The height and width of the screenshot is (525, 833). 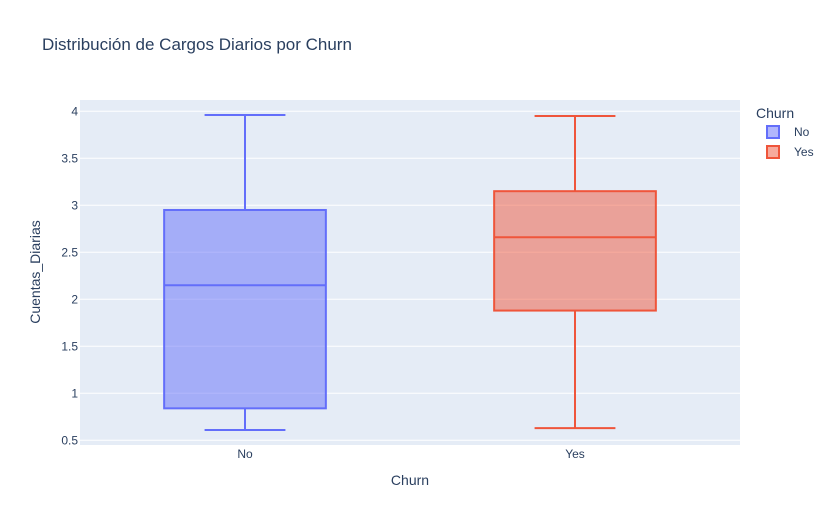 I want to click on x-tick-label: Yes, so click(x=575, y=454).